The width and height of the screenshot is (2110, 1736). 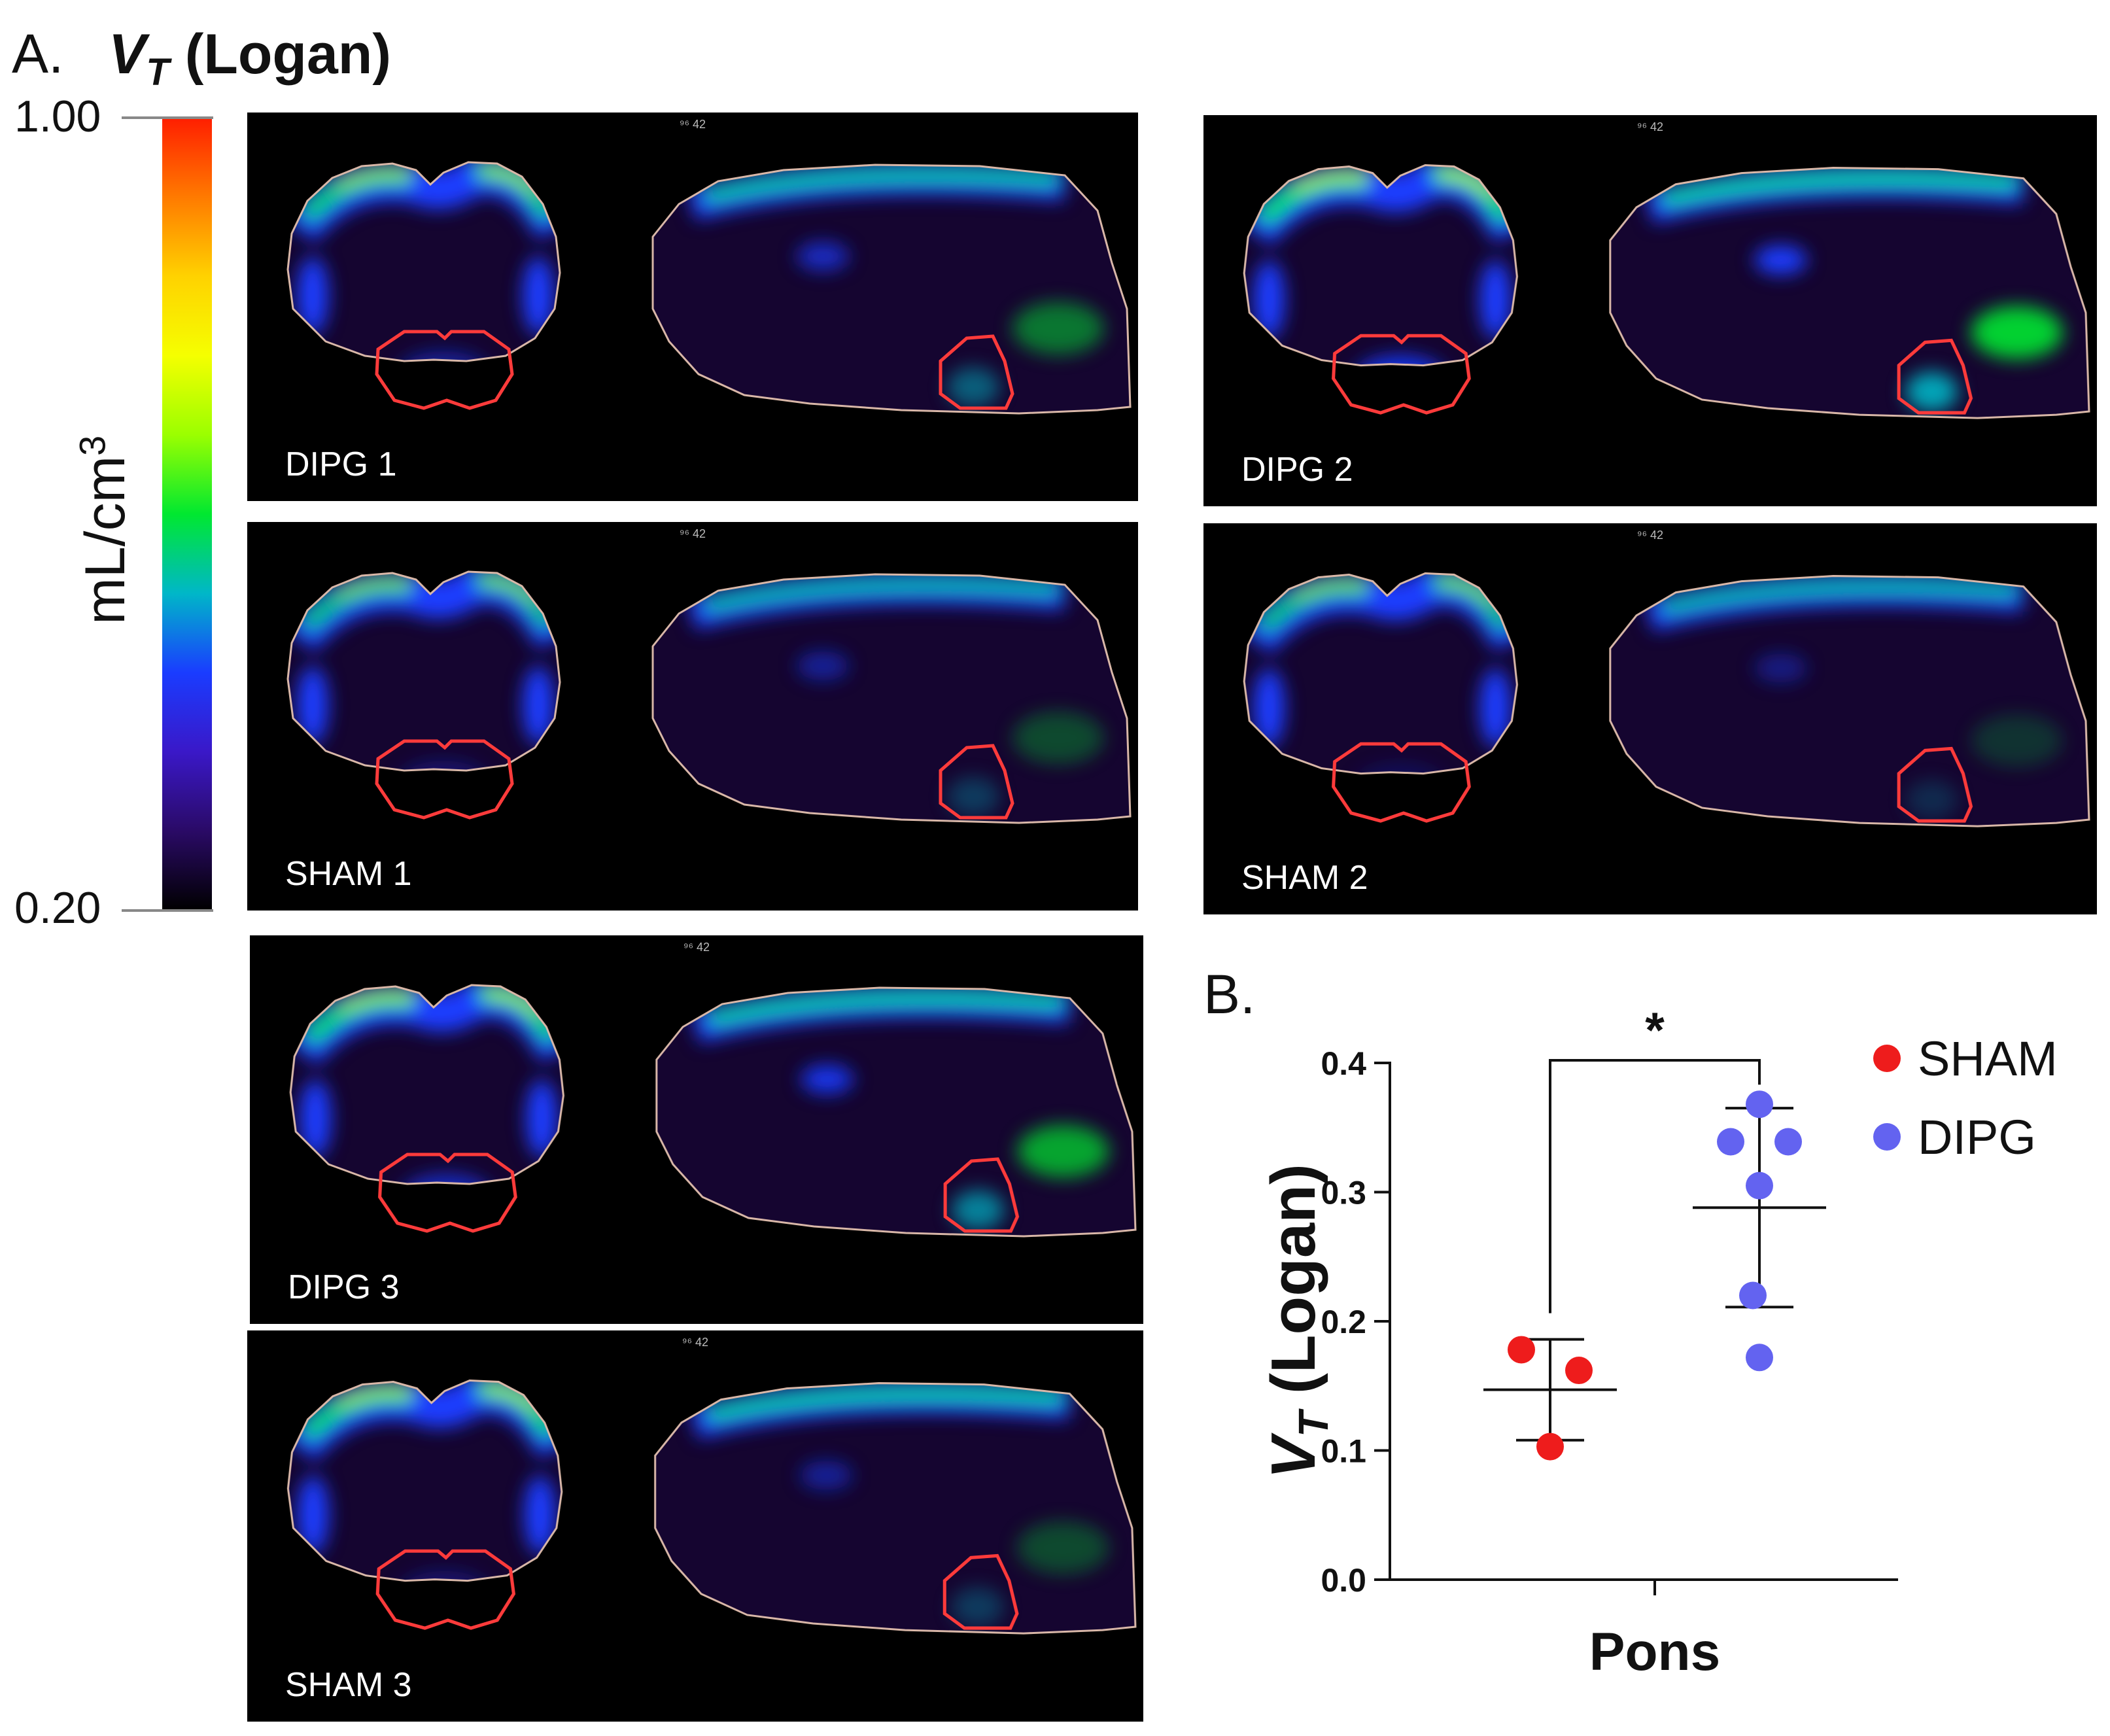 I want to click on pet-image-dipg-2: ⁹⁶ 42 DIPG 2, so click(x=1650, y=310).